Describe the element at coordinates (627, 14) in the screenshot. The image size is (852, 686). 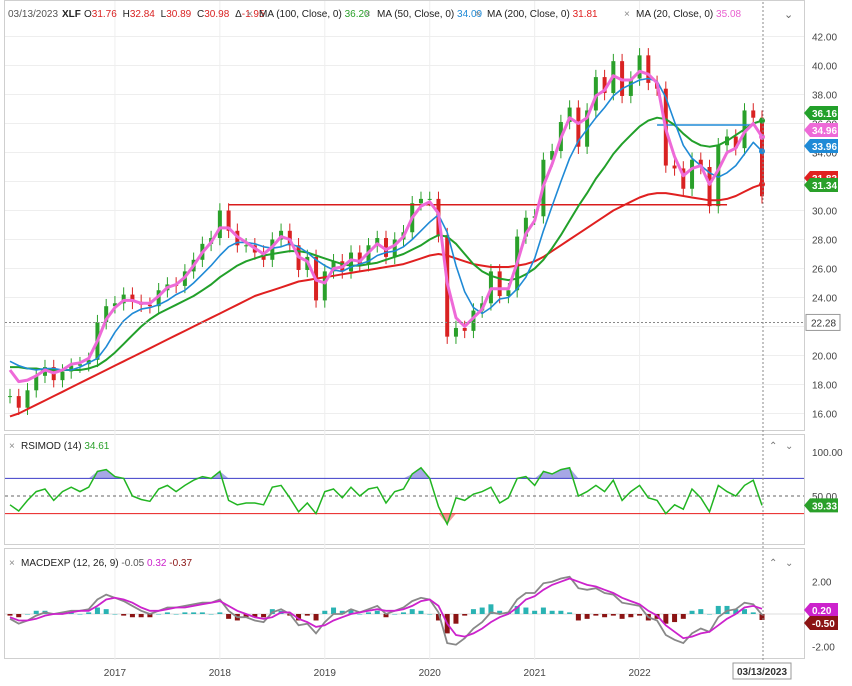
I see `study-ma20-close-icon: ×` at that location.